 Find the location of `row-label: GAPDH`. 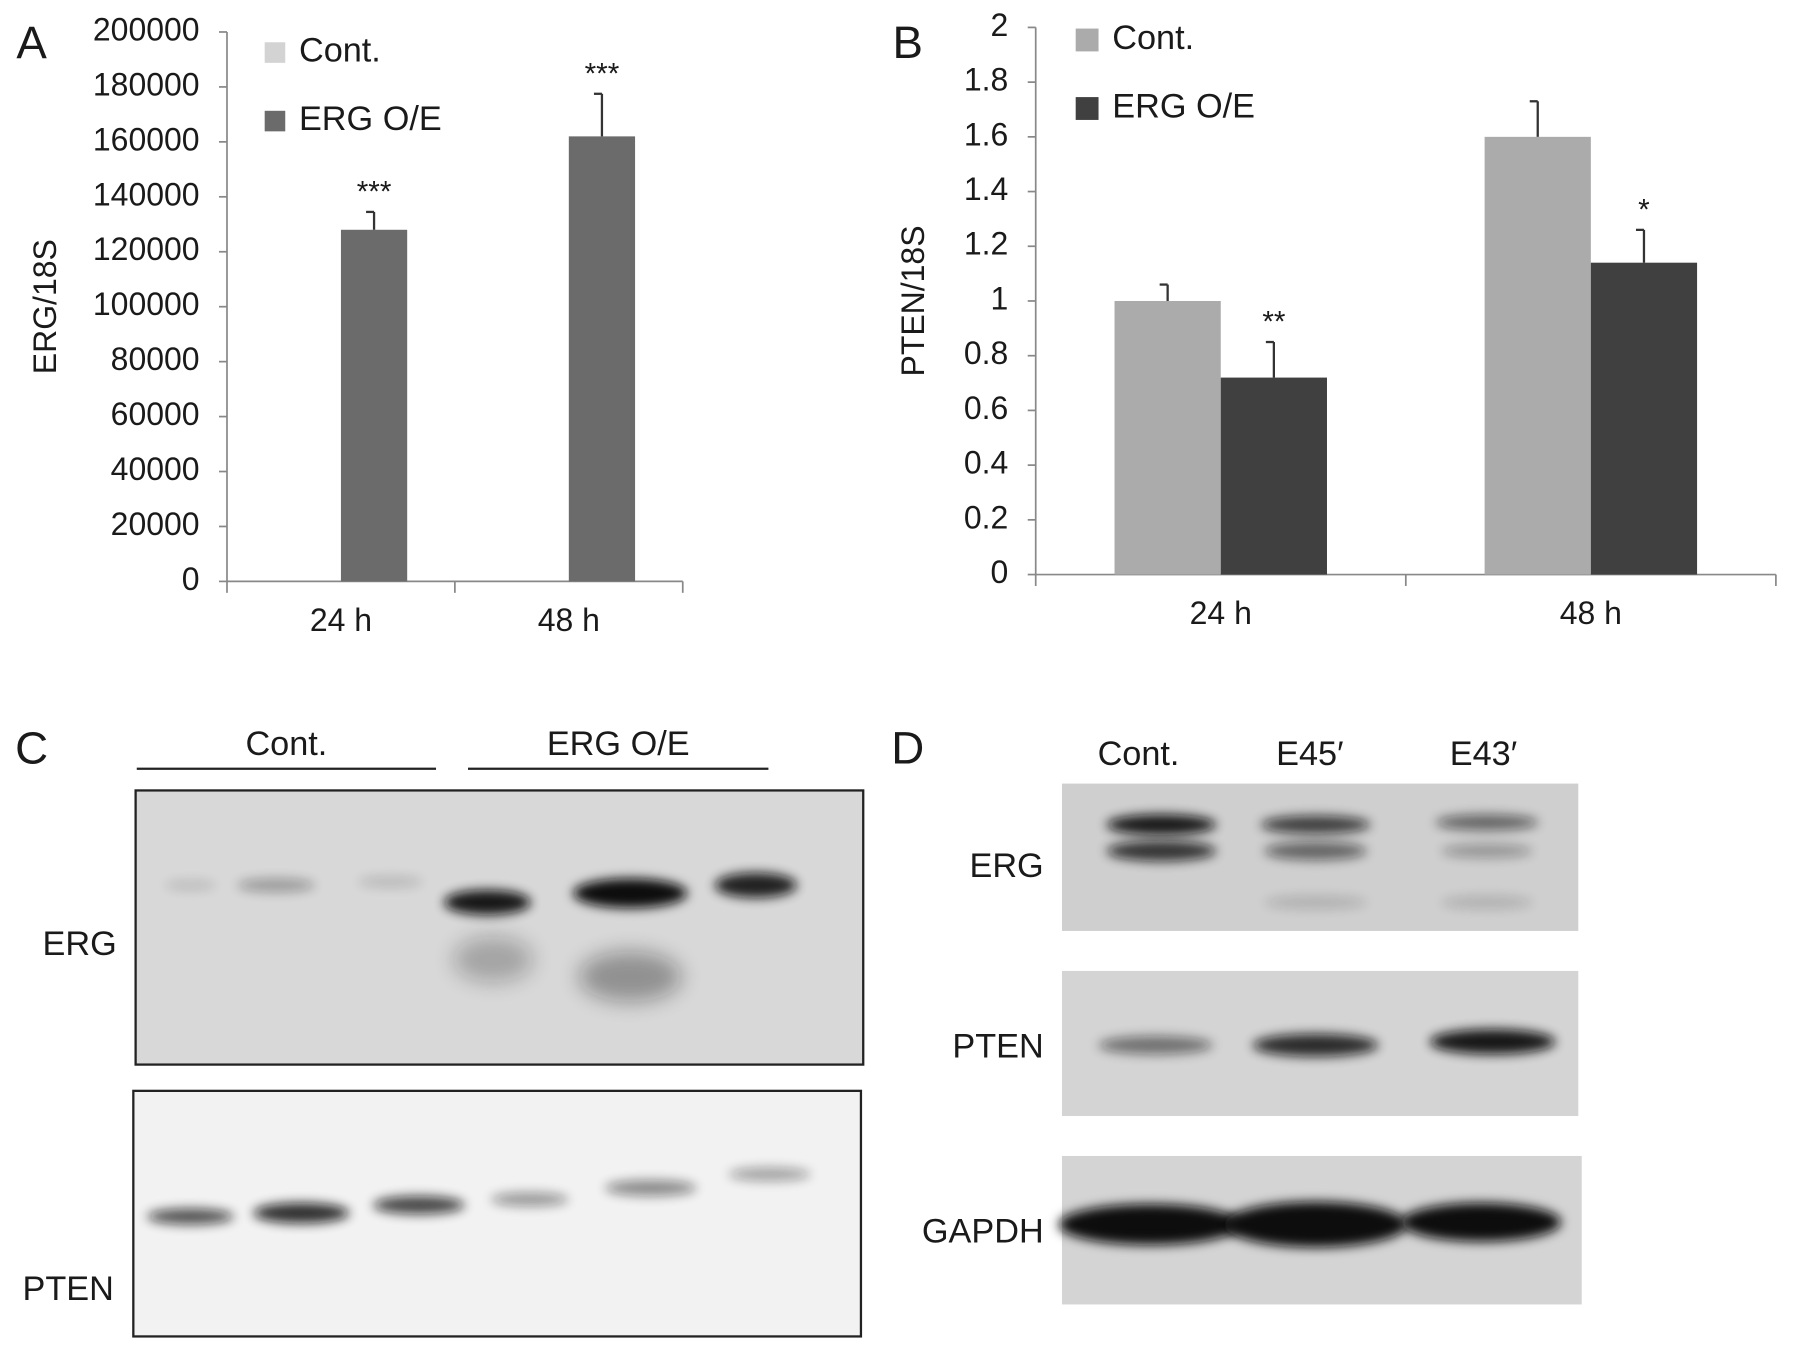

row-label: GAPDH is located at coordinates (983, 1232).